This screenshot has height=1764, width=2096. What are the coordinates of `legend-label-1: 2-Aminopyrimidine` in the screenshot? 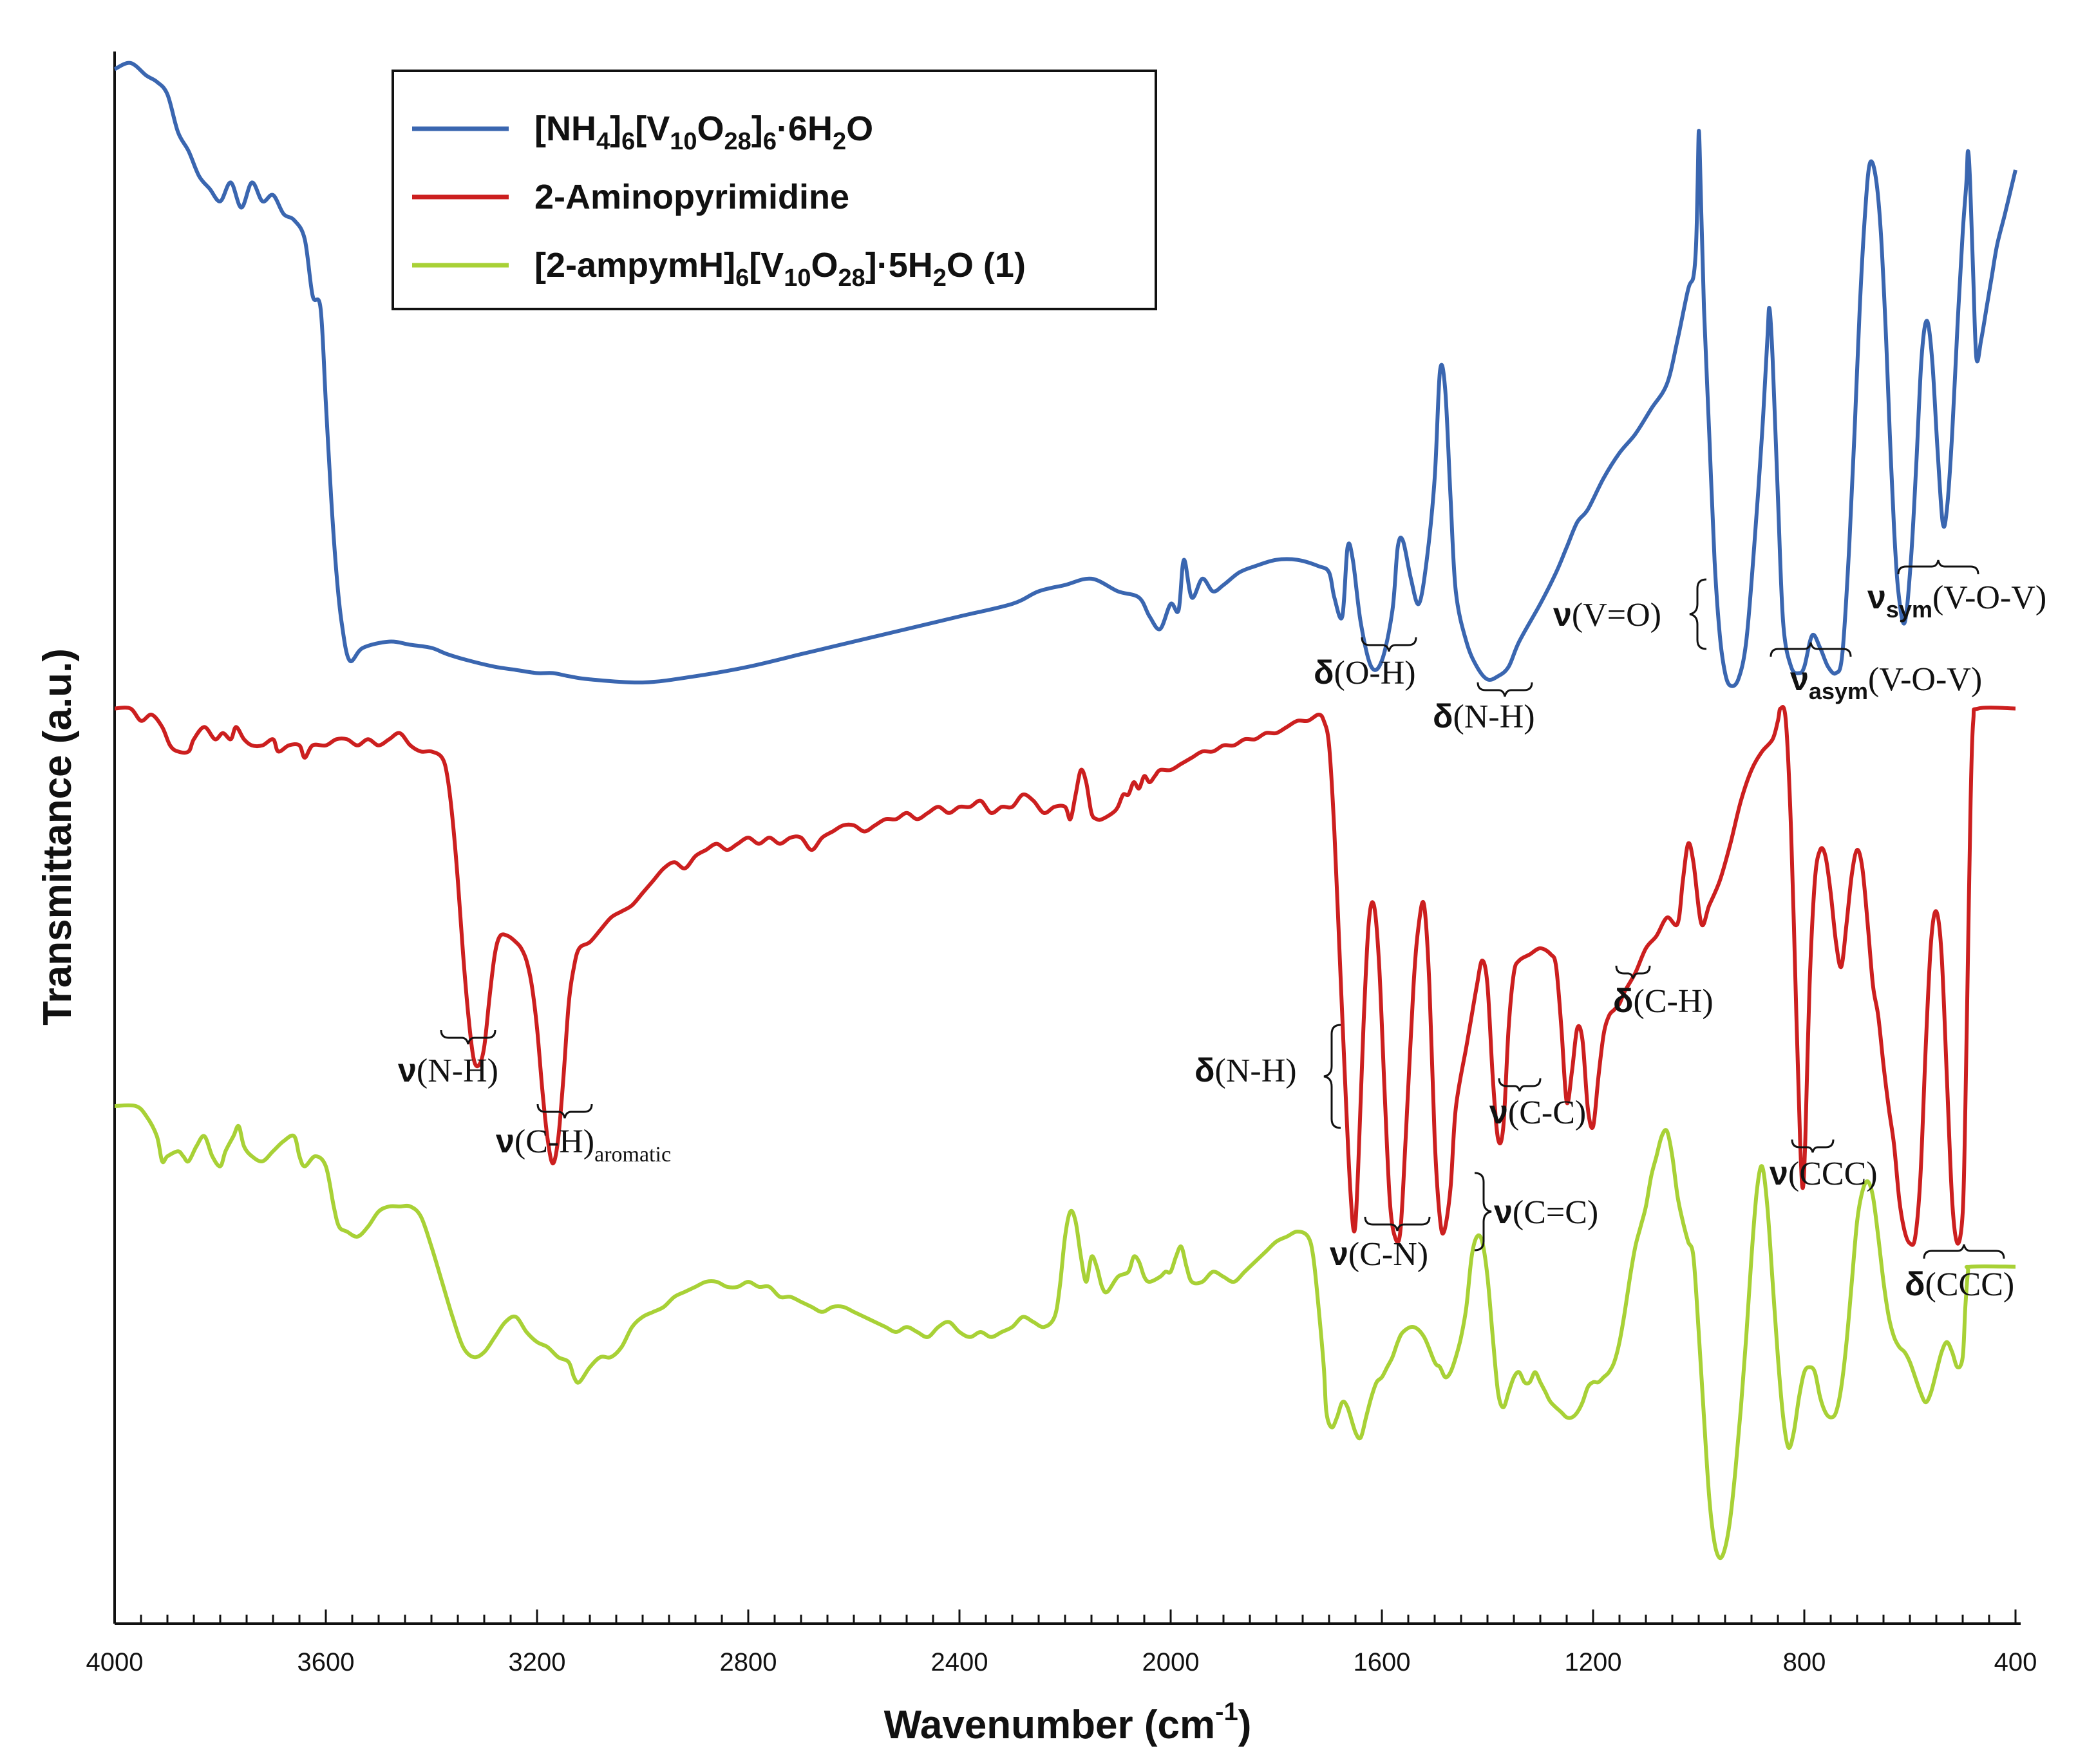 It's located at (691, 197).